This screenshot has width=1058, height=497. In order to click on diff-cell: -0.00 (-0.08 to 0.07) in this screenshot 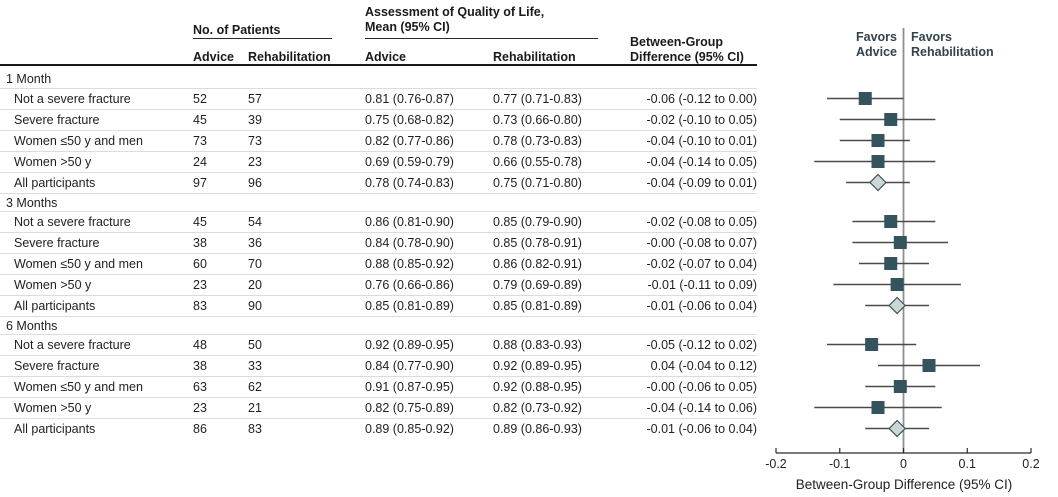, I will do `click(701, 243)`.